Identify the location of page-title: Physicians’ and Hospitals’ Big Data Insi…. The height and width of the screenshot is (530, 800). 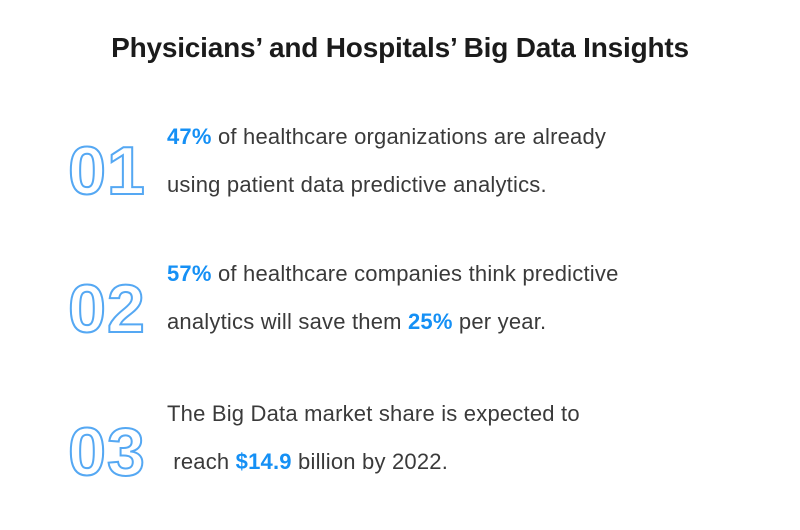
(400, 47).